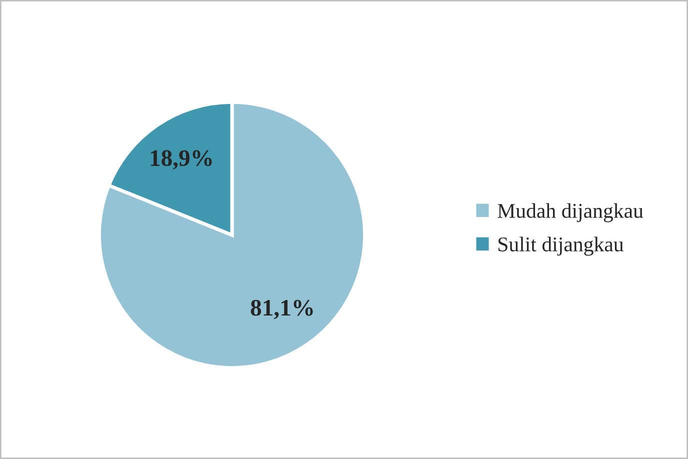 Image resolution: width=688 pixels, height=459 pixels. Describe the element at coordinates (571, 212) in the screenshot. I see `legend-label: Mudah dijangkau` at that location.